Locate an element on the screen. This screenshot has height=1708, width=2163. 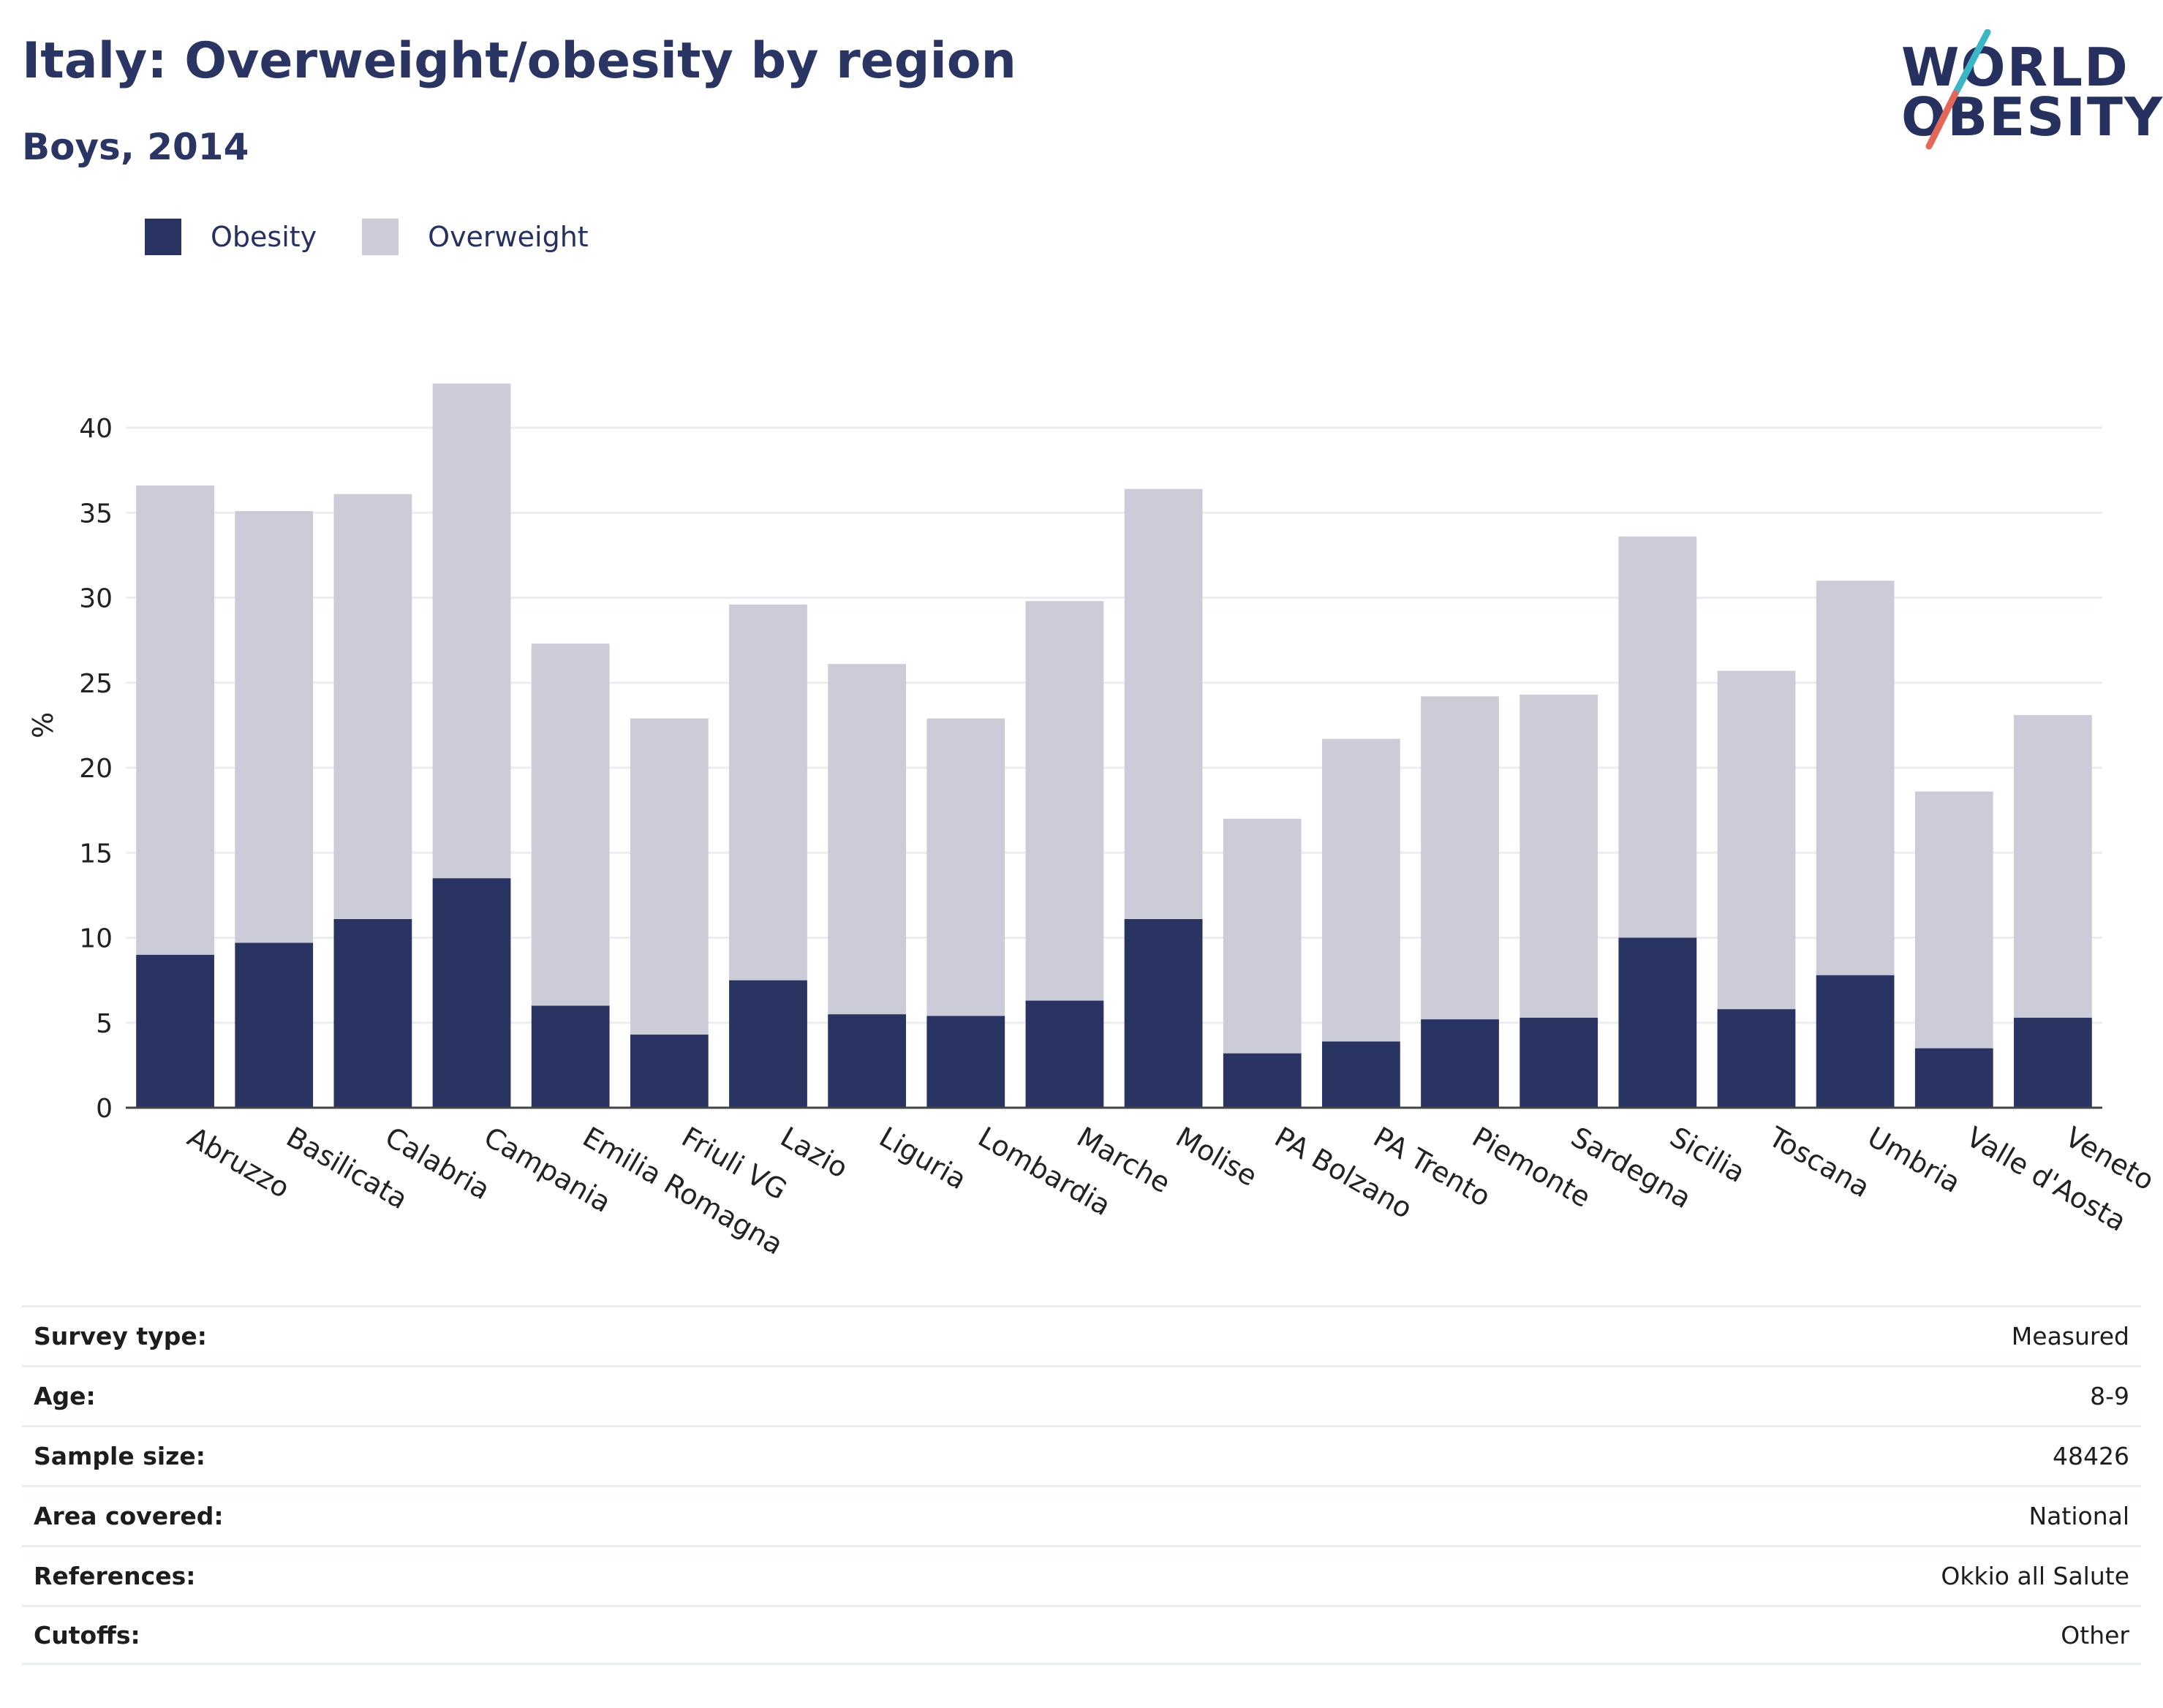
world-obesity-logo: WORLD OBESITY is located at coordinates (2032, 93).